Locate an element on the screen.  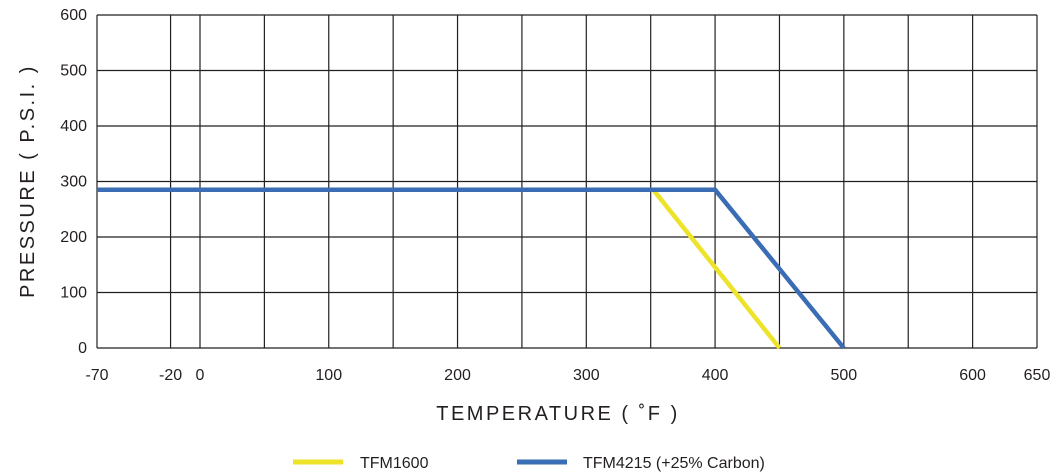
x-tick-label: -70 is located at coordinates (96, 375).